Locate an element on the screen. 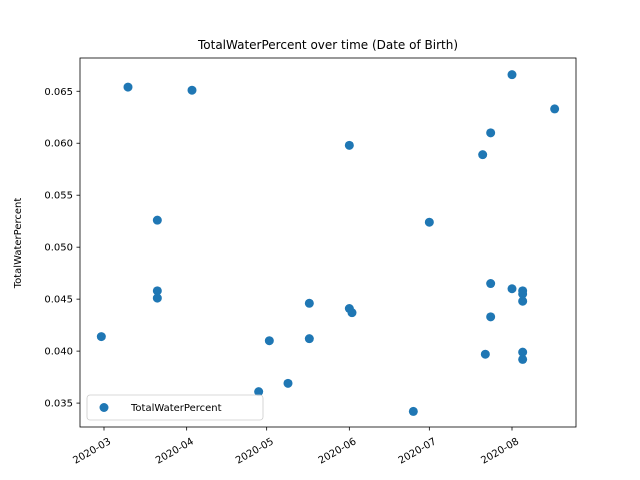 The width and height of the screenshot is (640, 480). legend: TotalWaterPercent is located at coordinates (175, 407).